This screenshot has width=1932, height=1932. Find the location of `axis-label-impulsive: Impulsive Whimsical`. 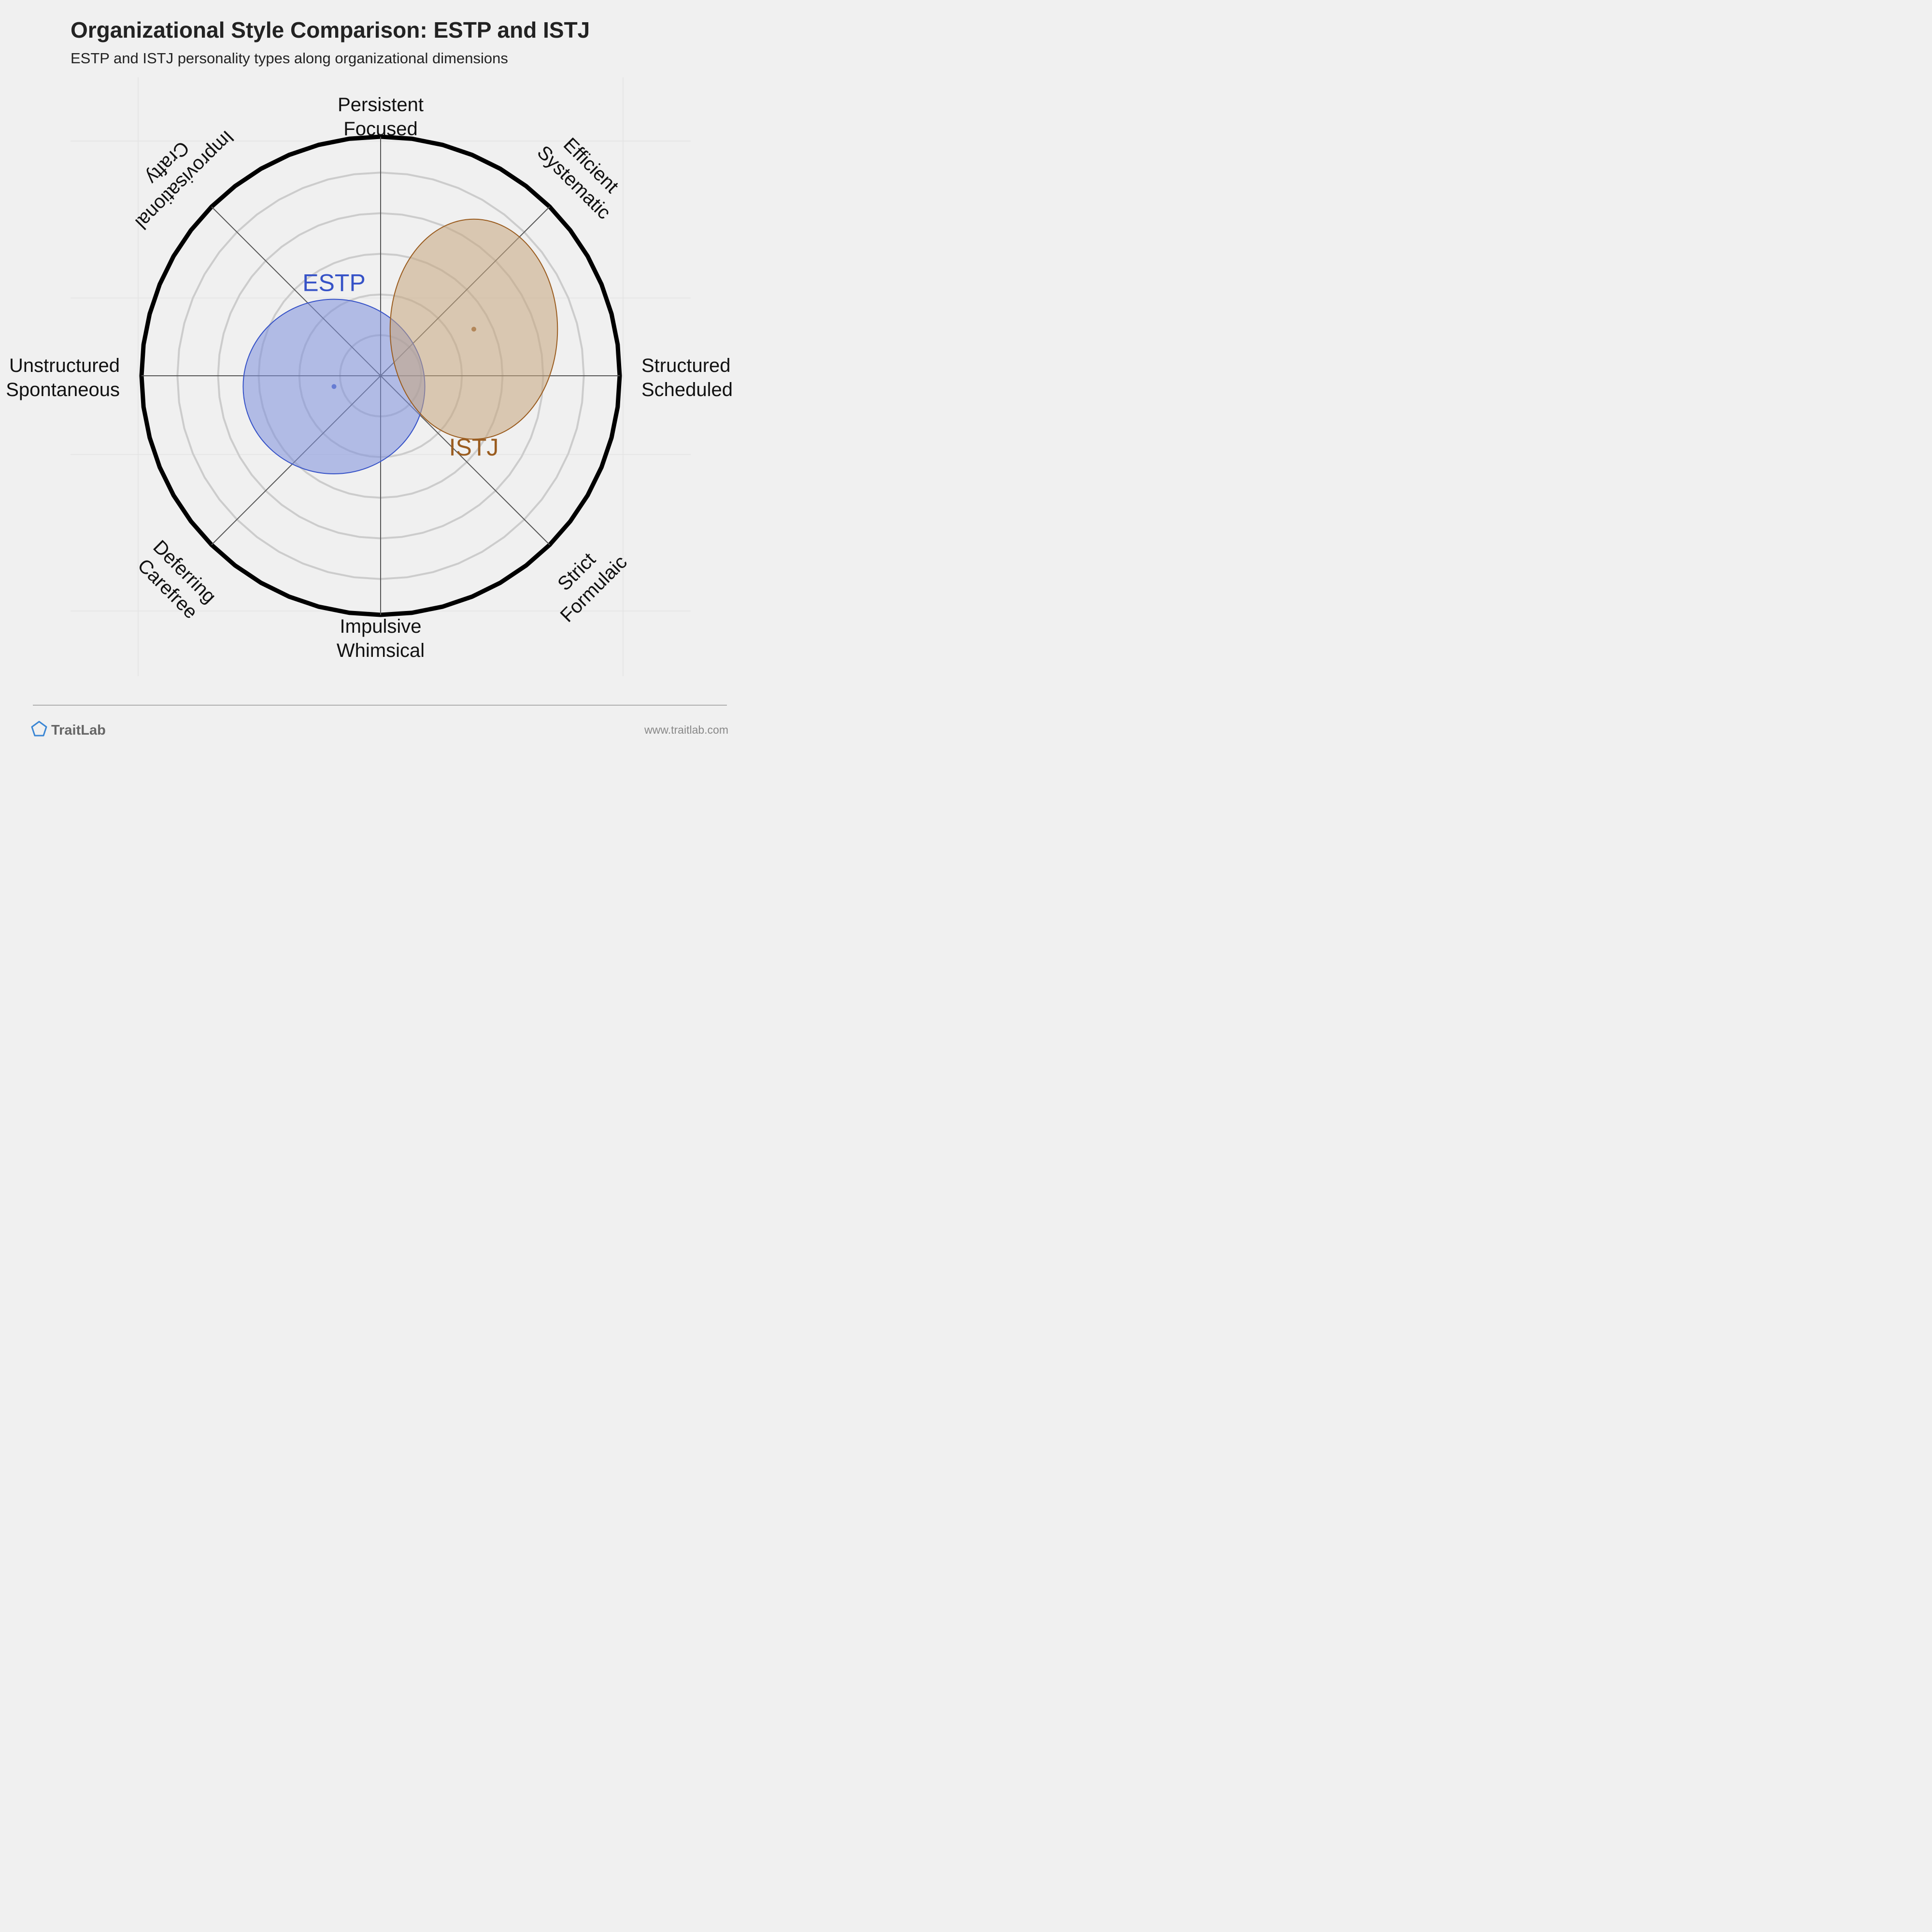

axis-label-impulsive: Impulsive Whimsical is located at coordinates (381, 638).